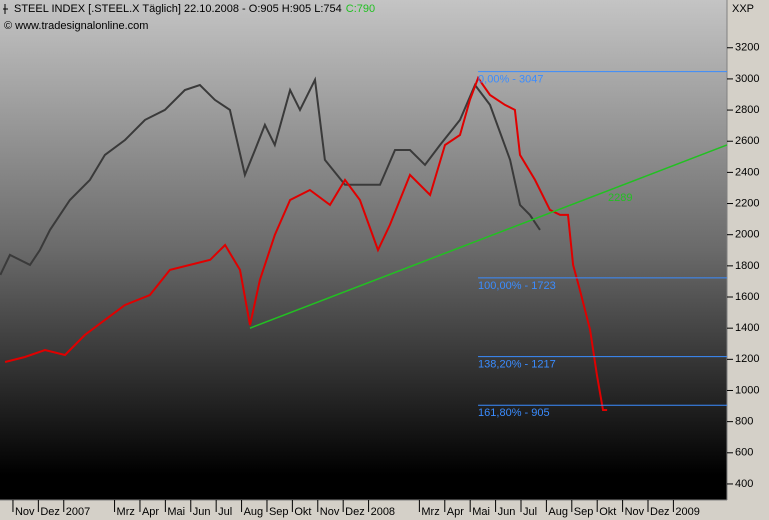  Describe the element at coordinates (517, 286) in the screenshot. I see `fib-label: 100,00% - 1723` at that location.